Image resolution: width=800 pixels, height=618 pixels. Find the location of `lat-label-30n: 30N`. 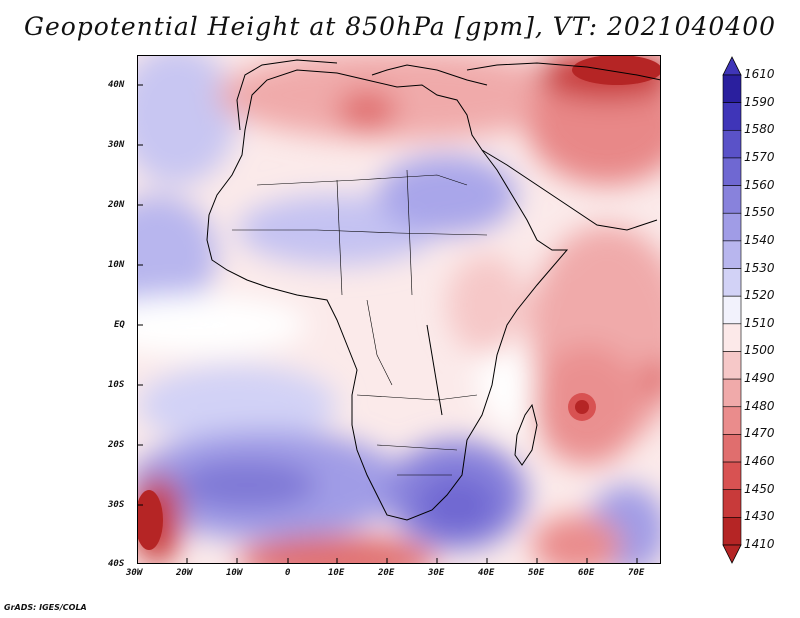

lat-label-30n: 30N is located at coordinates (116, 145).